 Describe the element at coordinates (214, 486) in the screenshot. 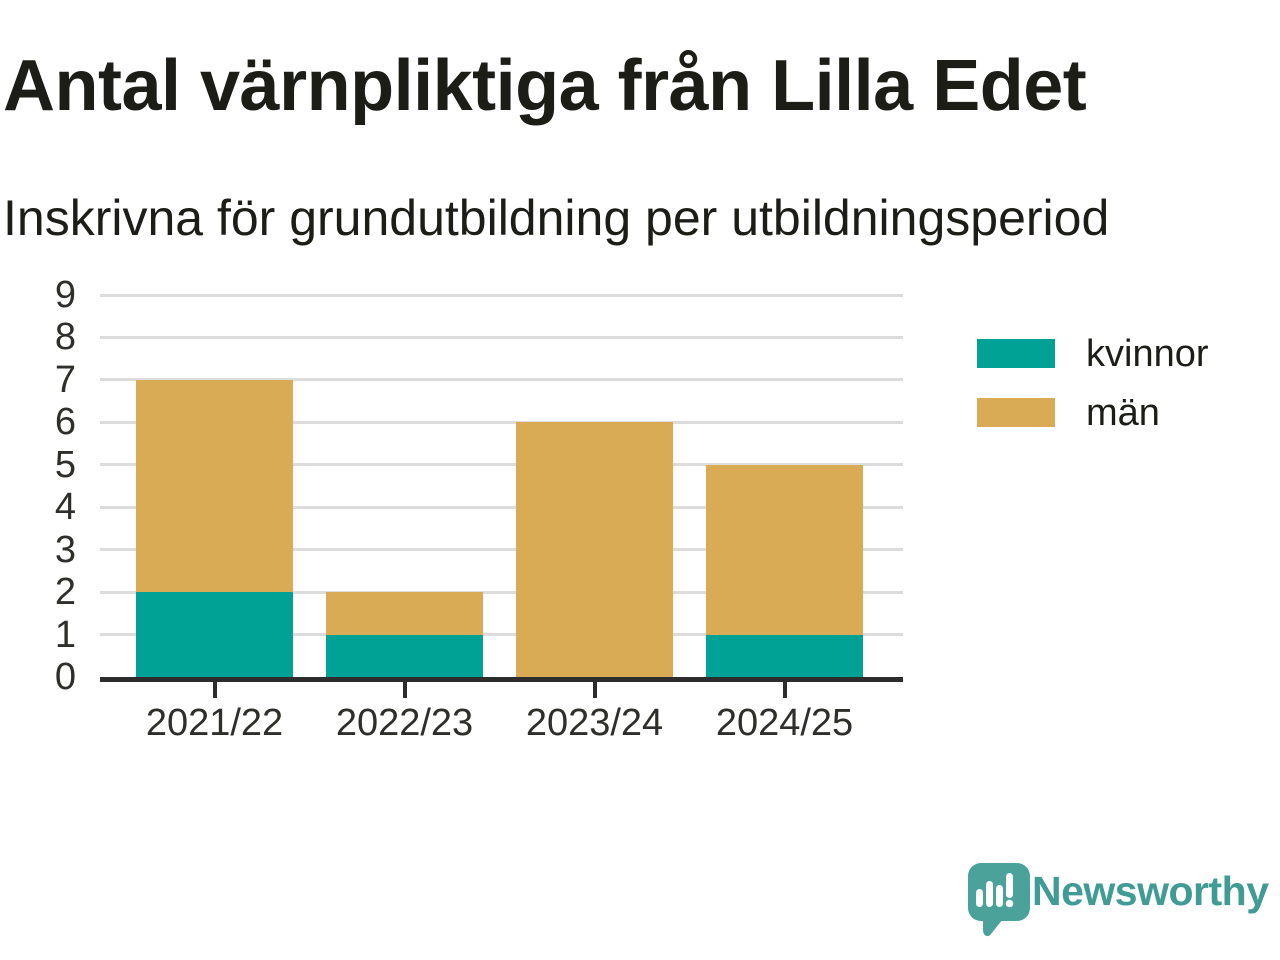

I see `bar-segment-män-2021/22` at that location.